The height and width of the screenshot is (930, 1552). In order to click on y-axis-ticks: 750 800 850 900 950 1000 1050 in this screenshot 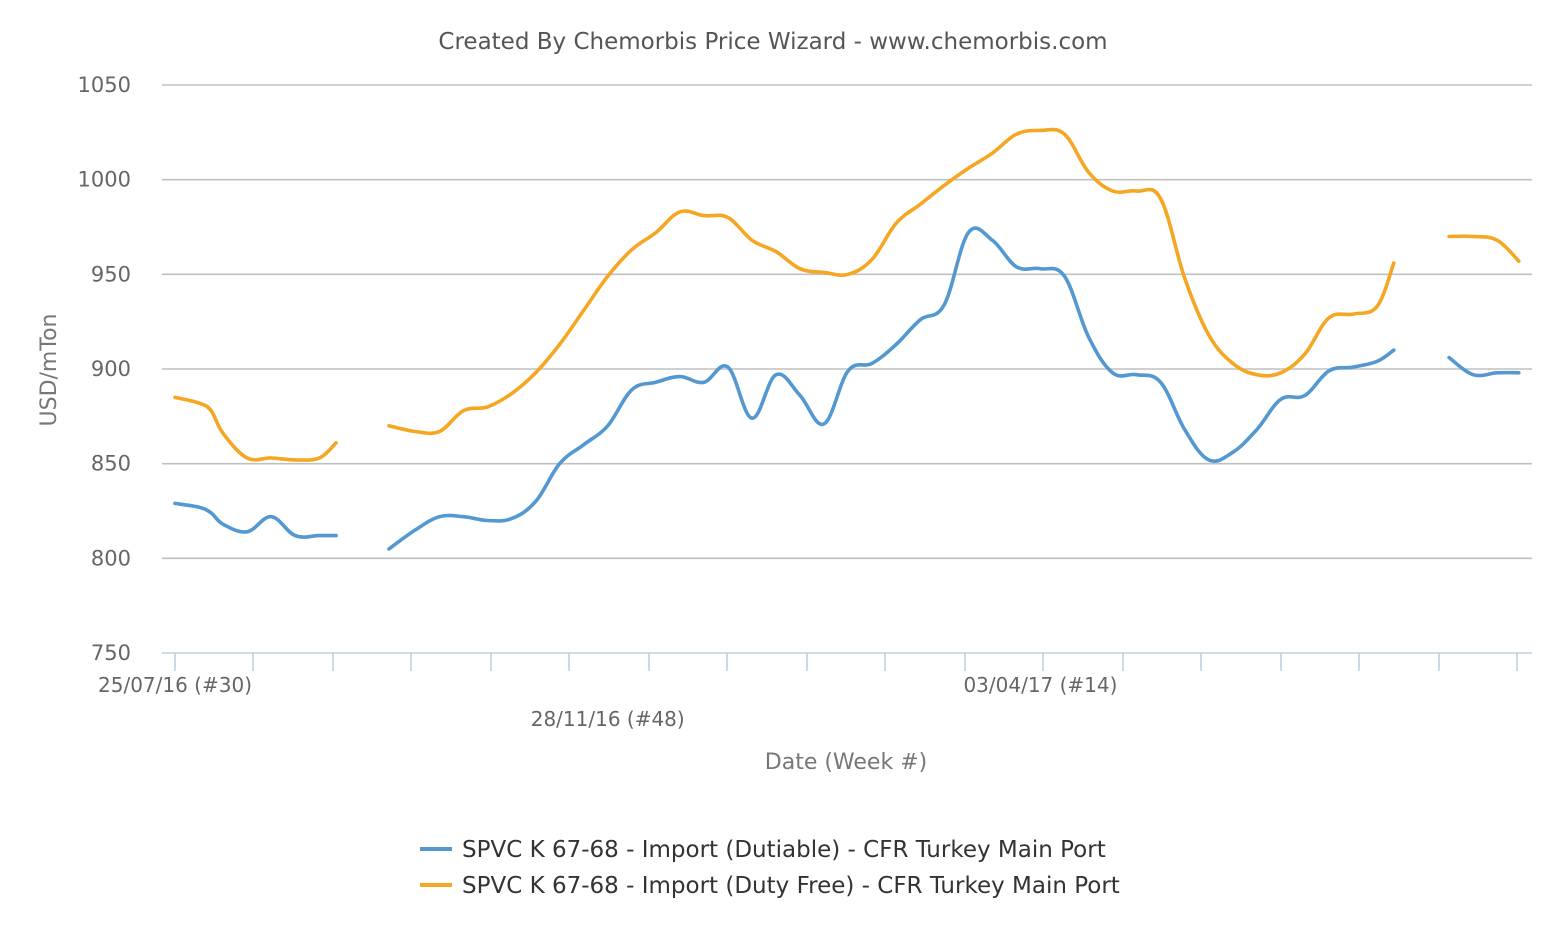, I will do `click(104, 369)`.